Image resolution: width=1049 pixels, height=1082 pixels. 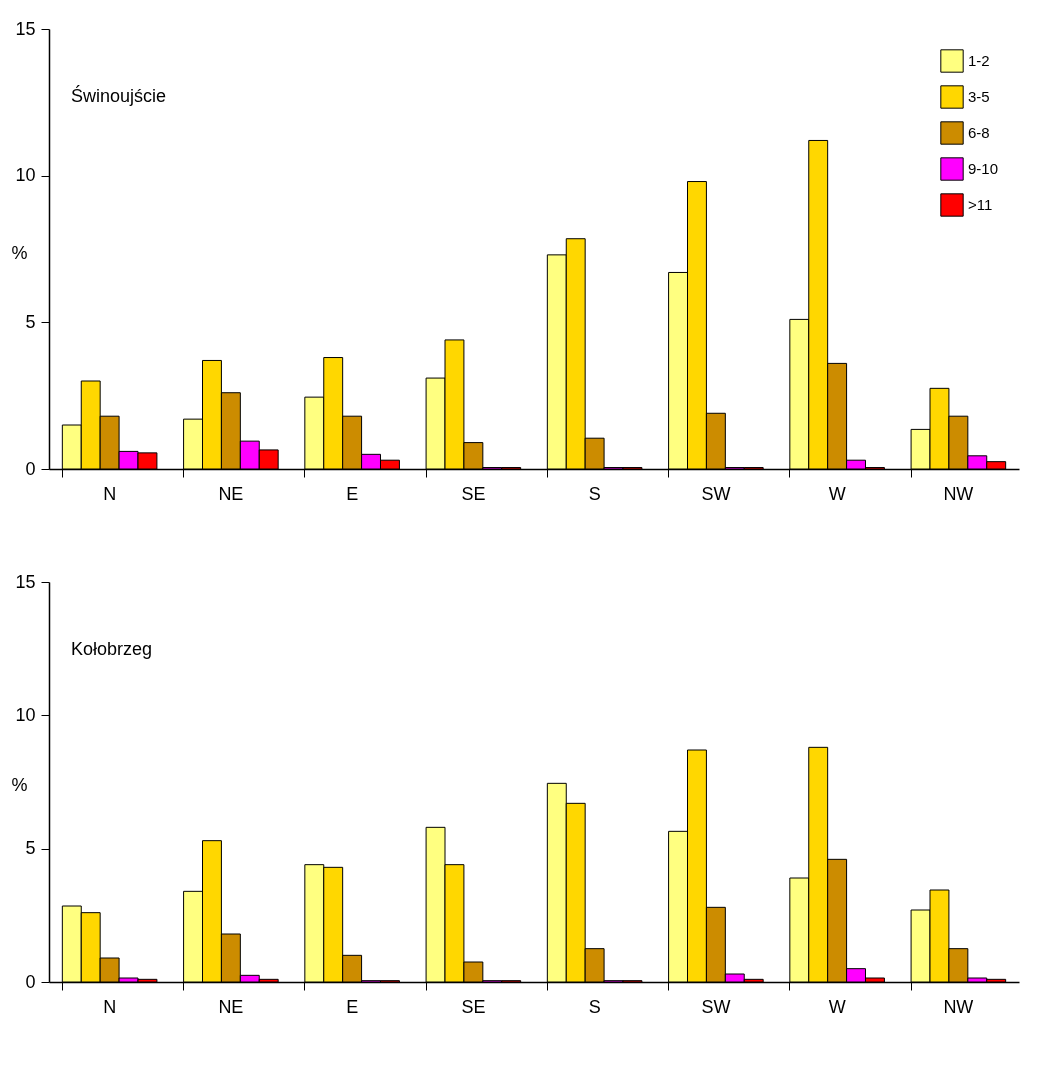 What do you see at coordinates (119, 95) in the screenshot?
I see `text: Świnoujście` at bounding box center [119, 95].